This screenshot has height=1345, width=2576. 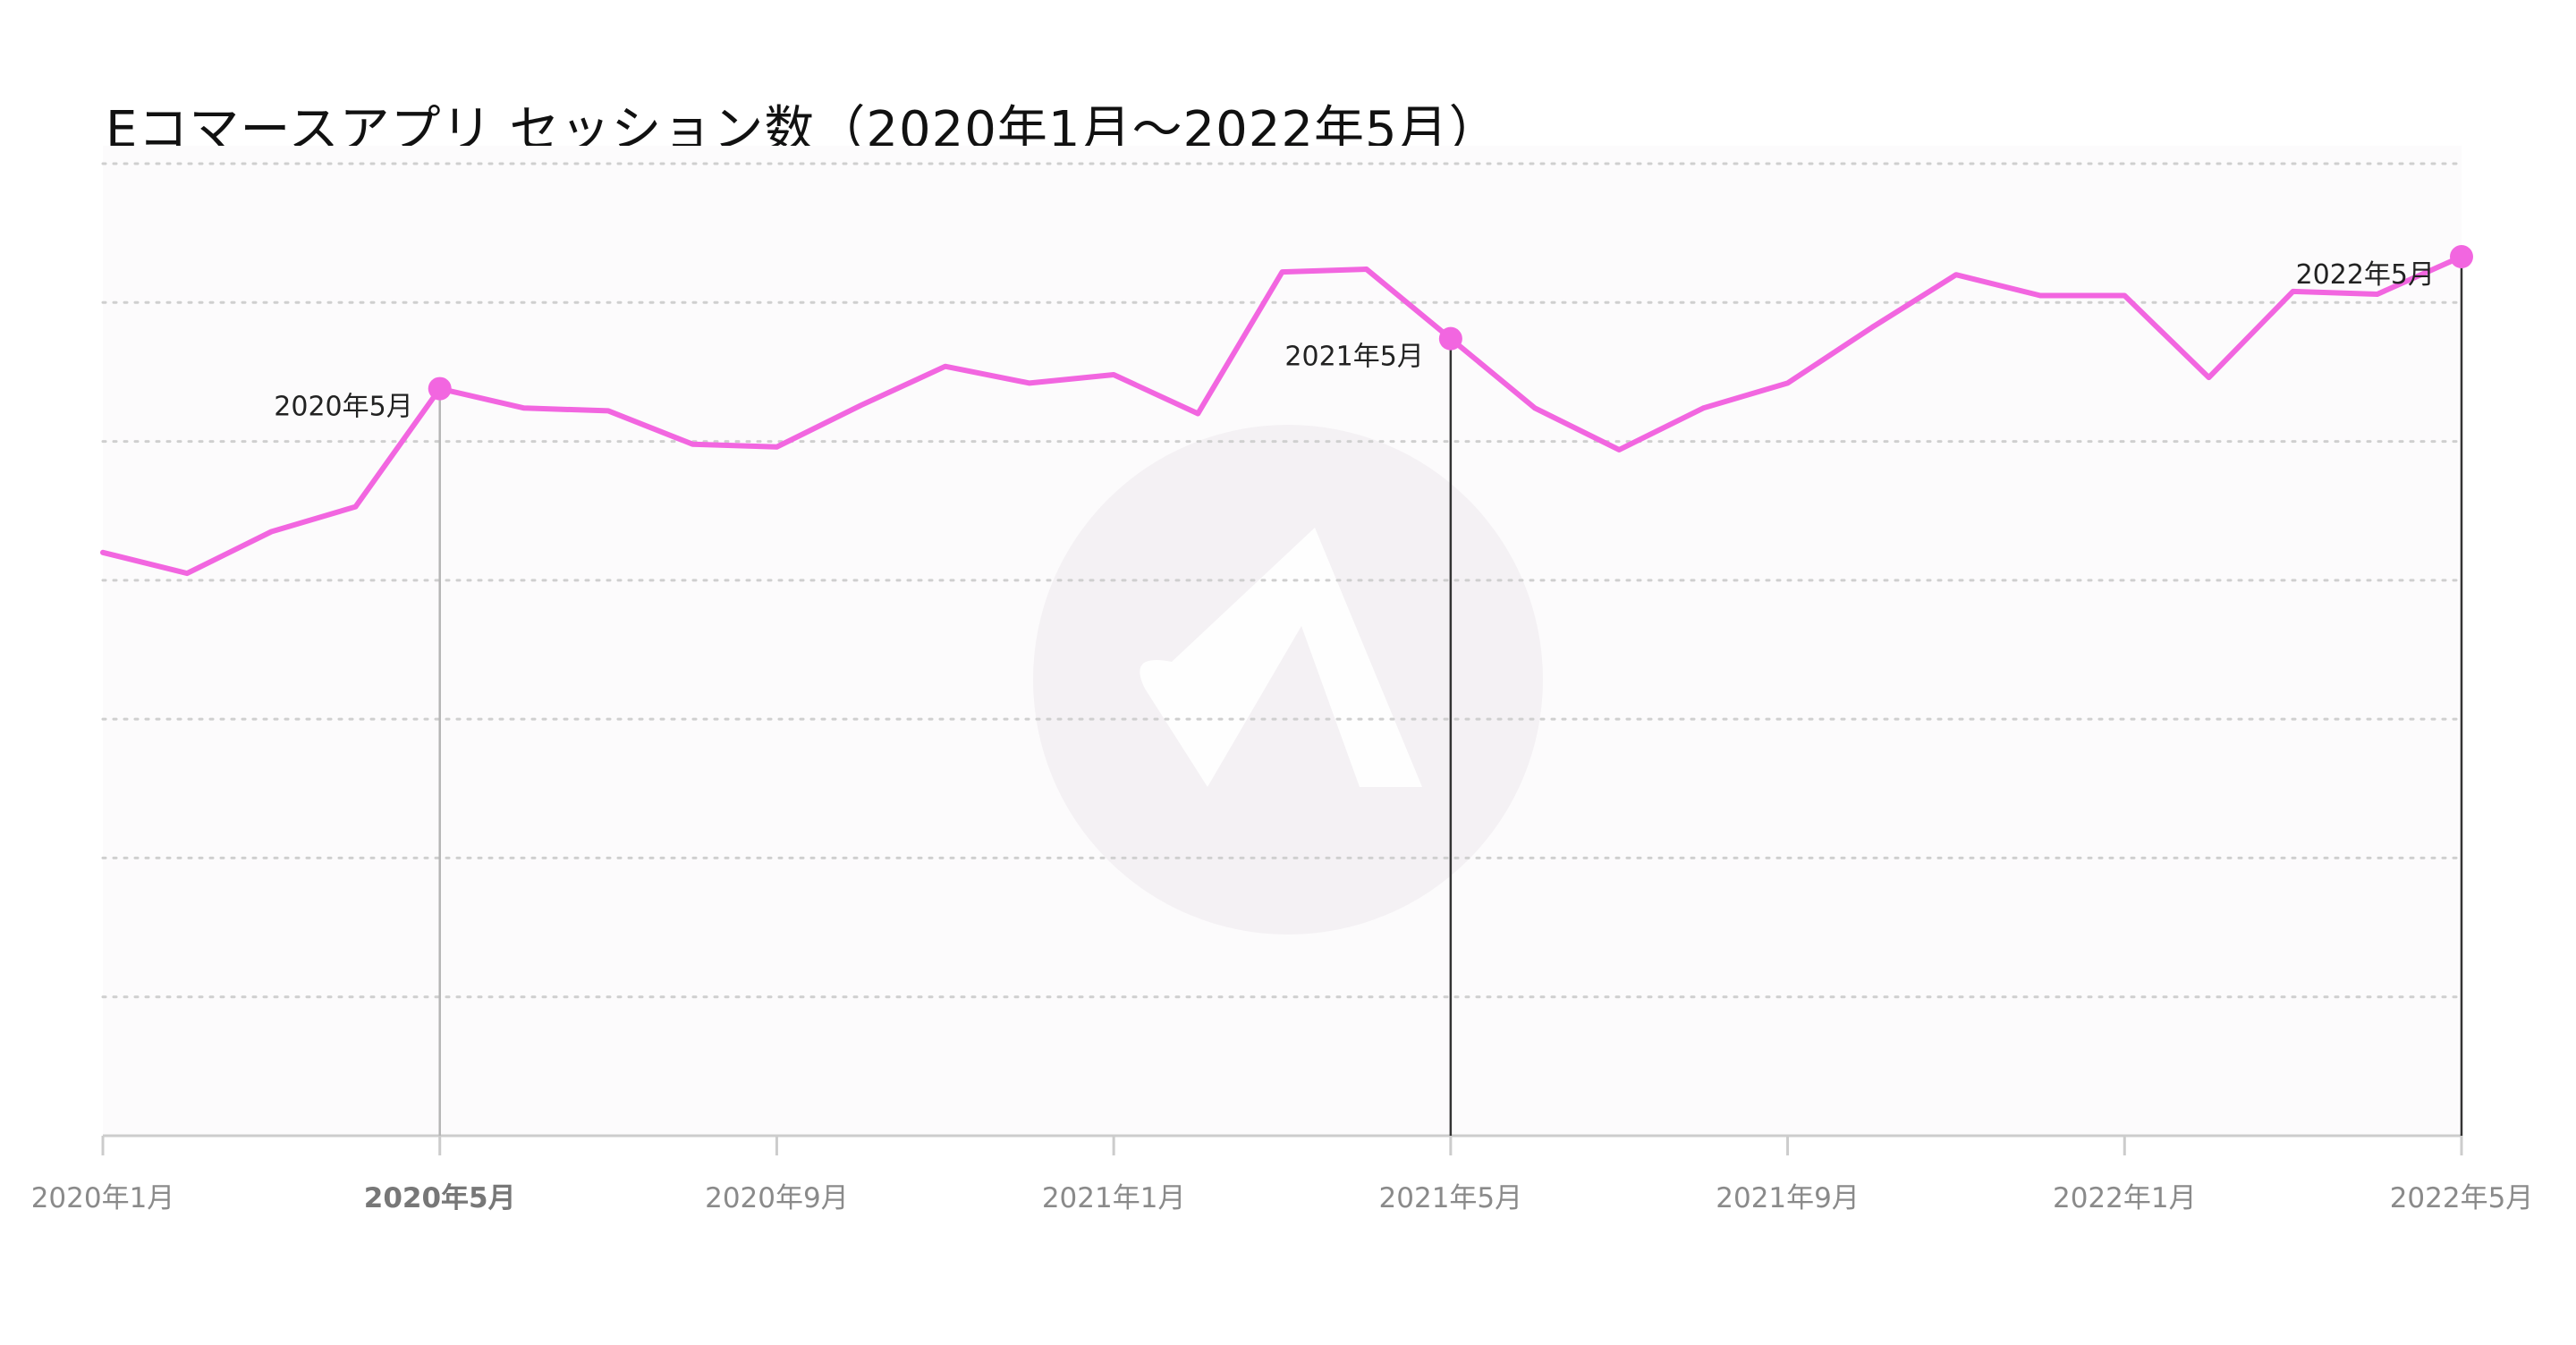 I want to click on x-tick-label: 2021年1月, so click(x=1114, y=1198).